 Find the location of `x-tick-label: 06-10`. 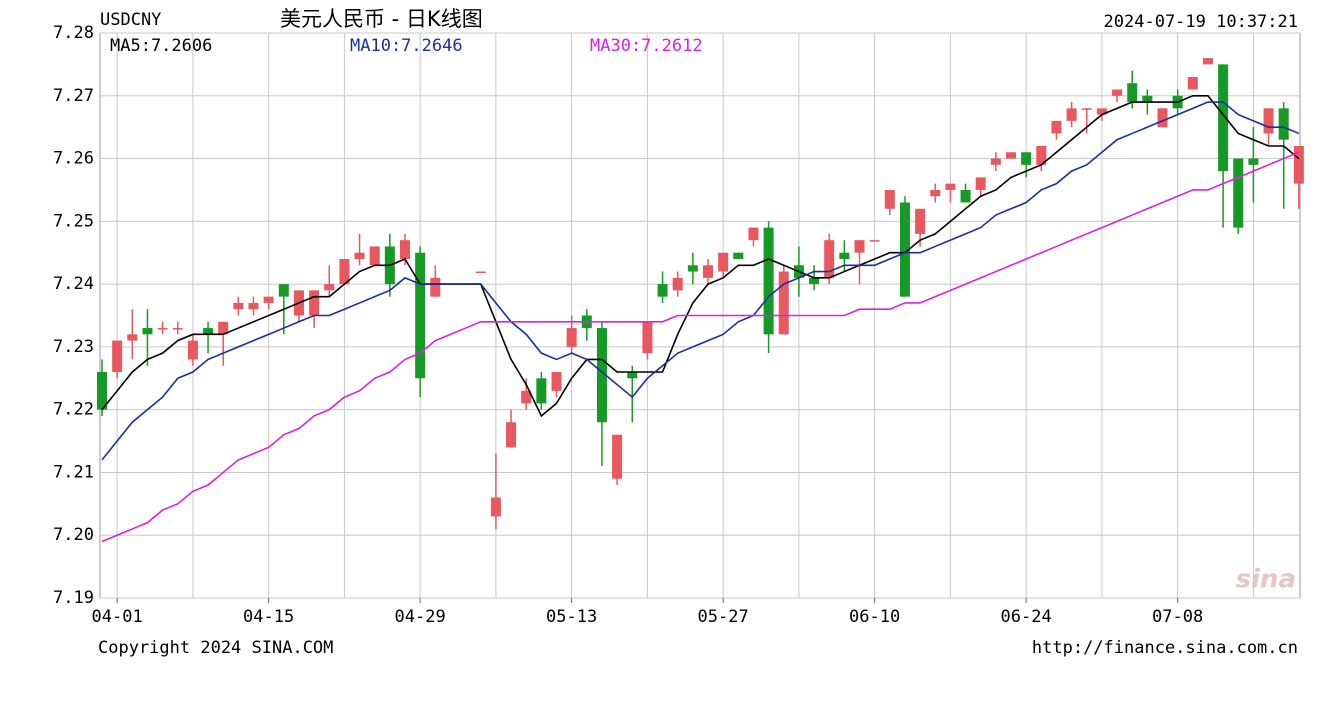

x-tick-label: 06-10 is located at coordinates (874, 617).